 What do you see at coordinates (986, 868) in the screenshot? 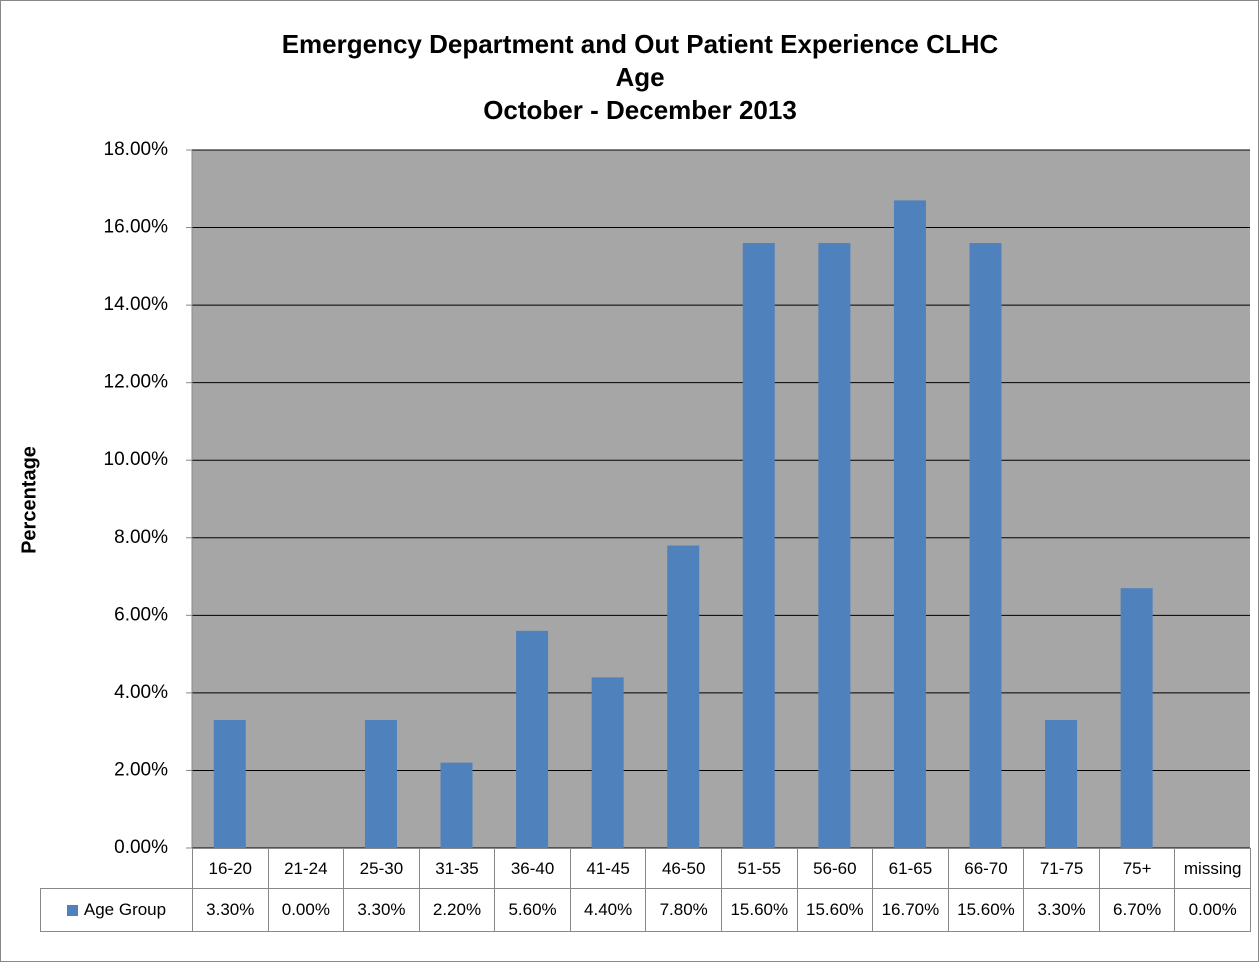
I see `x-tick-label: 66-70` at bounding box center [986, 868].